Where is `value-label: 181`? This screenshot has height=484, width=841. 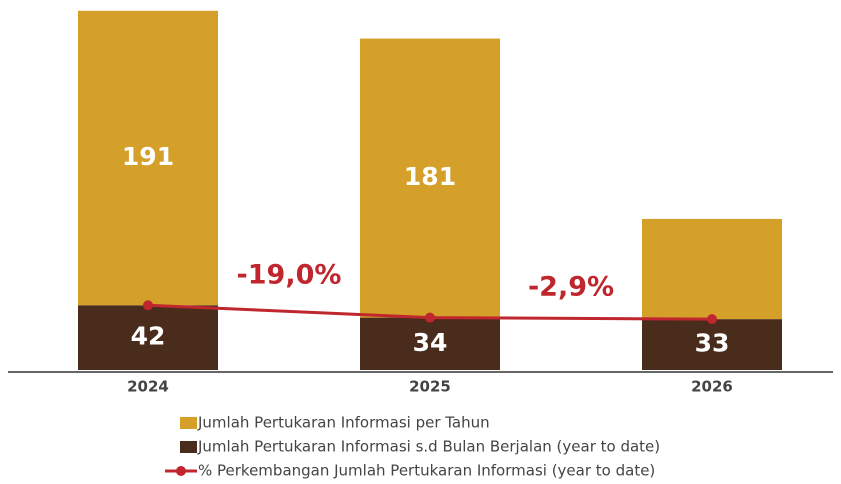
value-label: 181 is located at coordinates (430, 176).